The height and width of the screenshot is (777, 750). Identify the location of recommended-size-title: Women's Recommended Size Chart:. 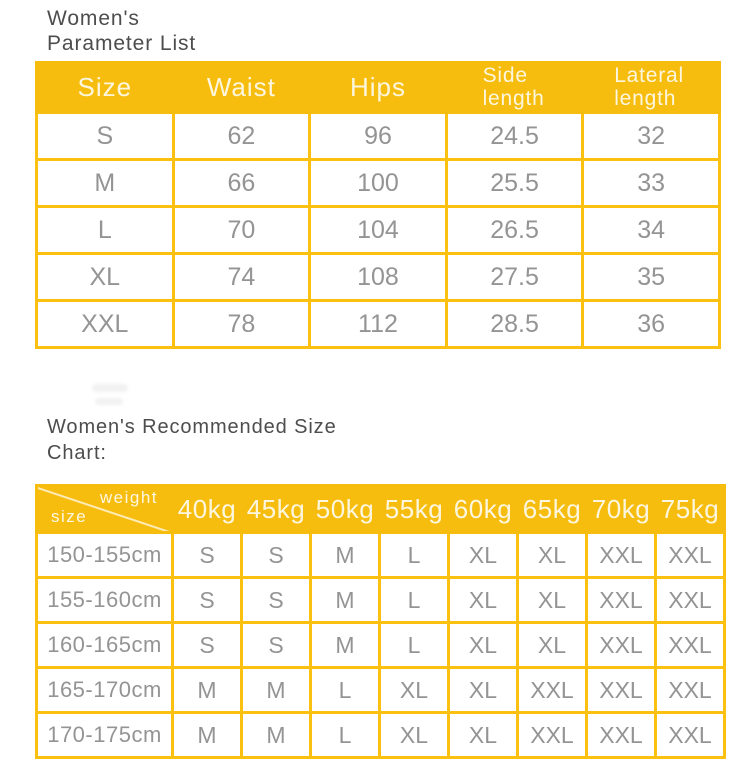
(192, 440).